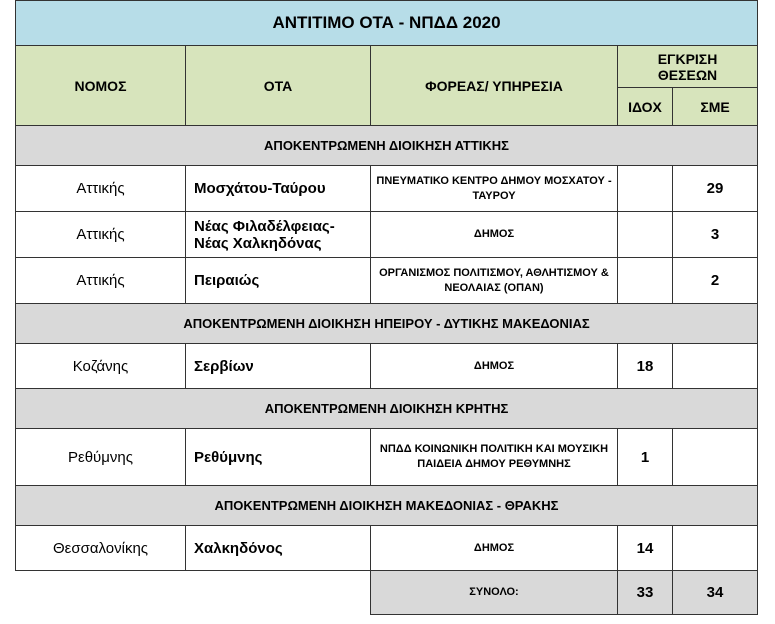  What do you see at coordinates (645, 366) in the screenshot?
I see `idox-cell: 18` at bounding box center [645, 366].